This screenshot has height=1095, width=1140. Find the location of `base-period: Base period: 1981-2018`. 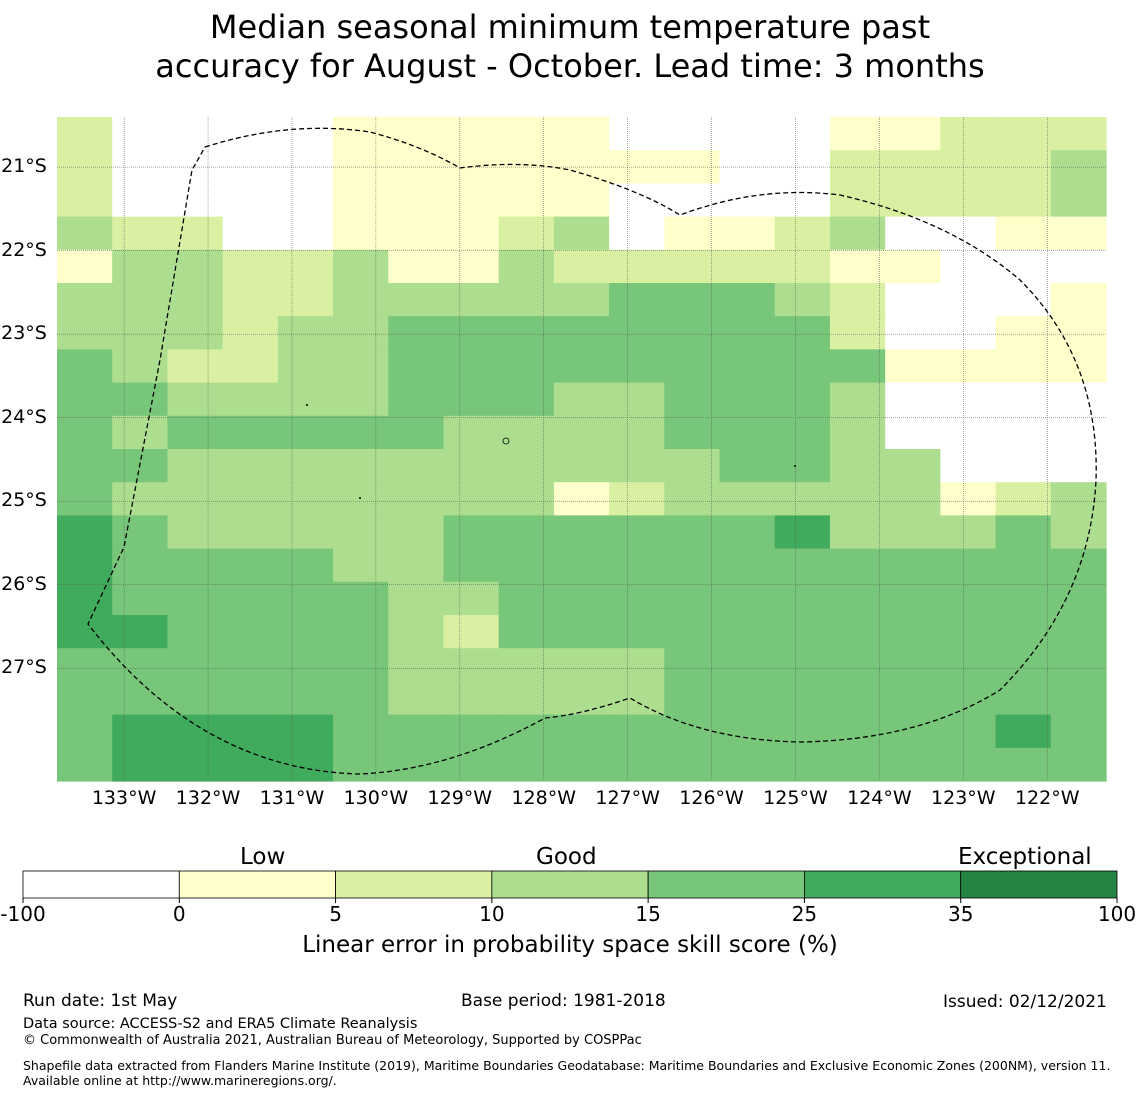

base-period: Base period: 1981-2018 is located at coordinates (563, 1001).